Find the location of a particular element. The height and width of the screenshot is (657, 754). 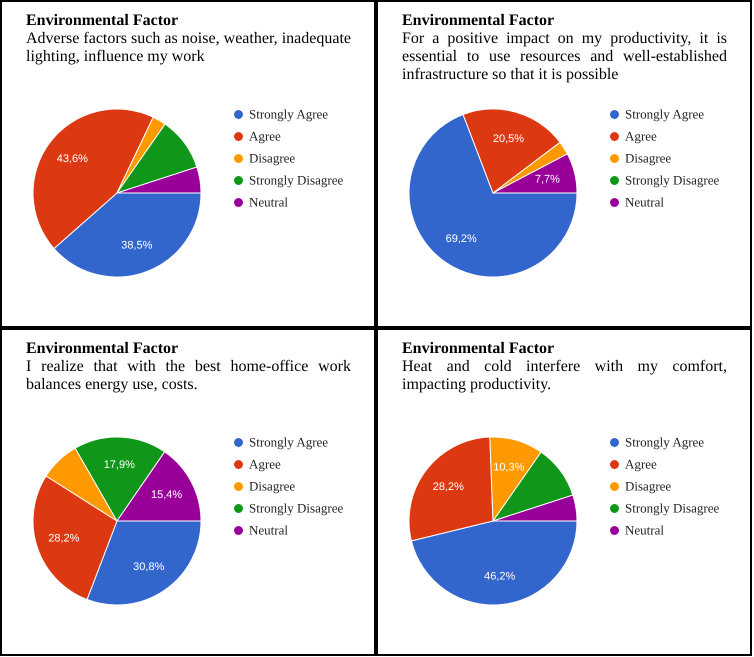

data-label: 38,5% is located at coordinates (137, 245).